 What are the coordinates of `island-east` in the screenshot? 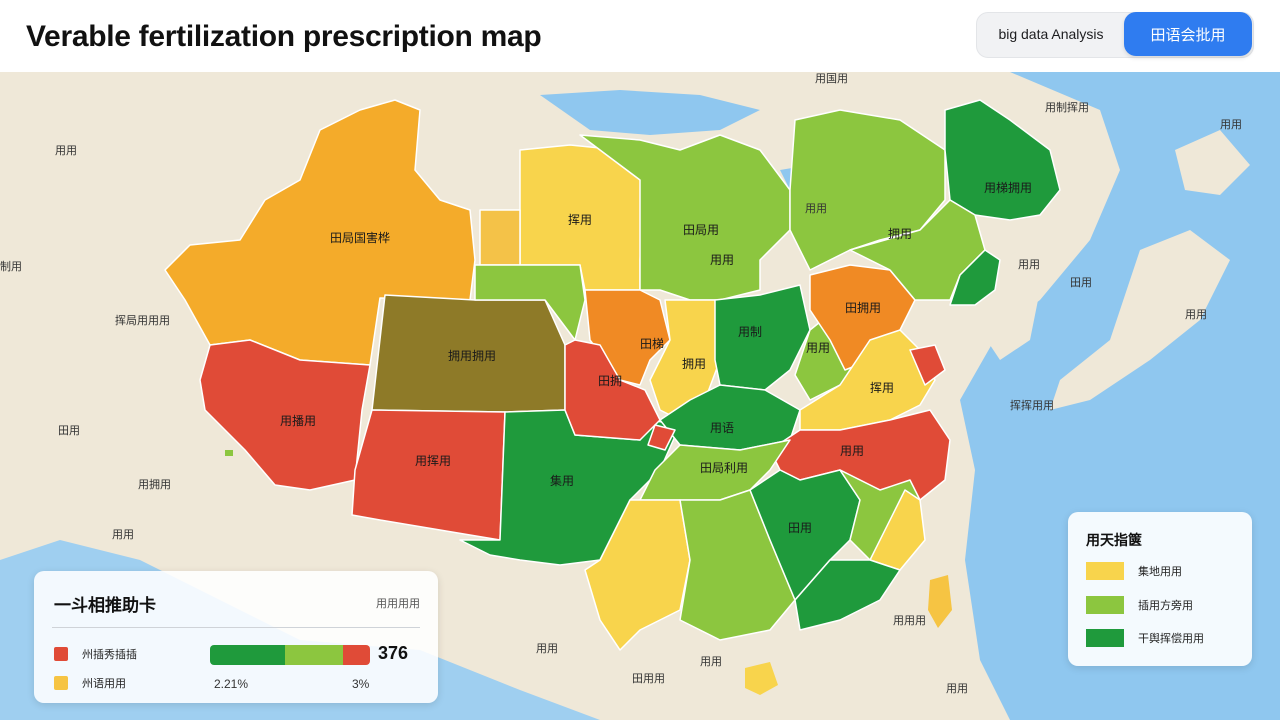 It's located at (1140, 320).